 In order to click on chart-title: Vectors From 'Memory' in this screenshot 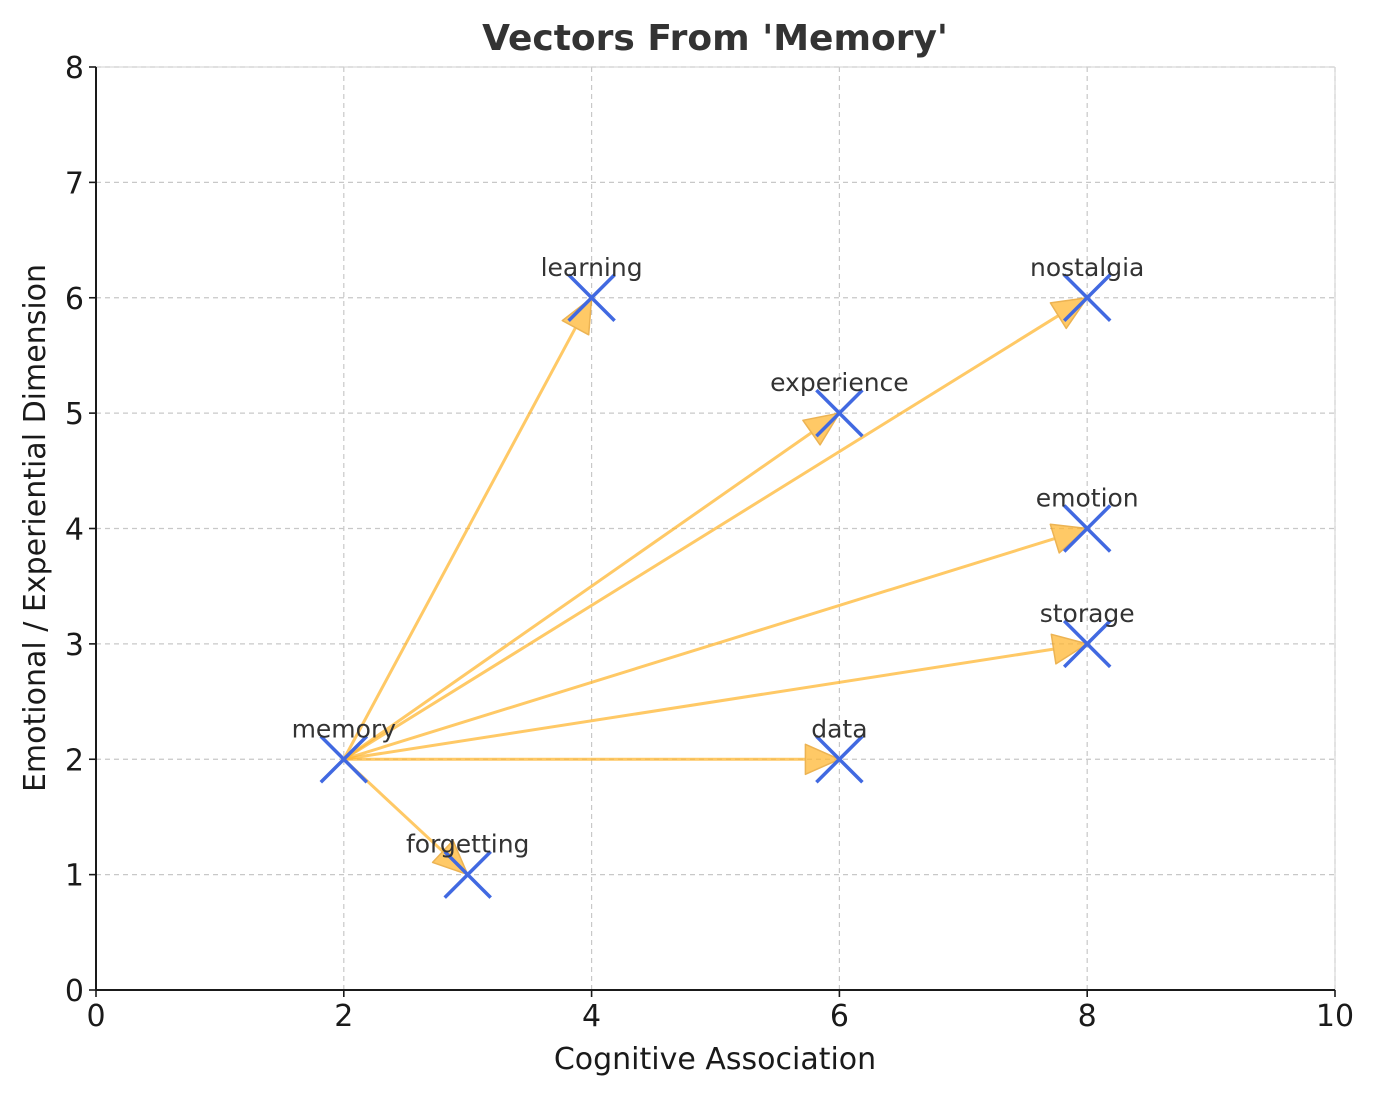, I will do `click(715, 38)`.